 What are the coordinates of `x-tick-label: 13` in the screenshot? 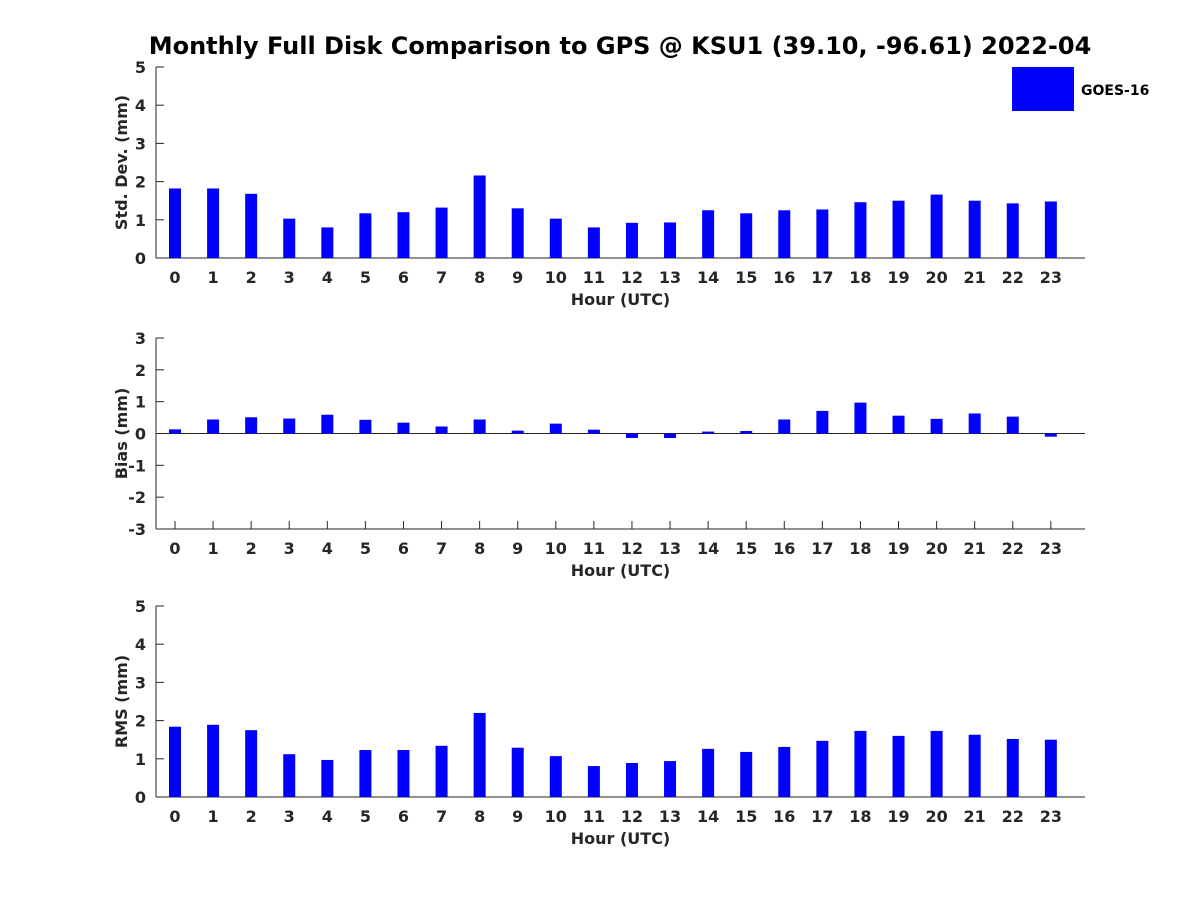 It's located at (670, 816).